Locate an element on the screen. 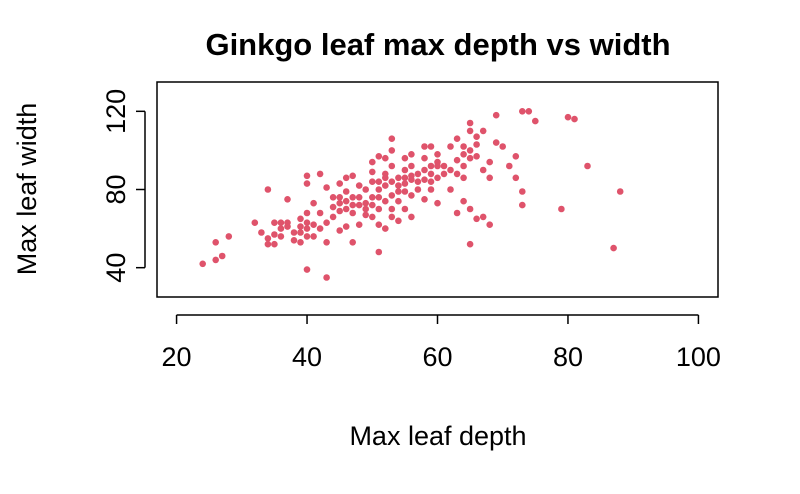 The image size is (800, 494). x-tick-label: 100 is located at coordinates (698, 357).